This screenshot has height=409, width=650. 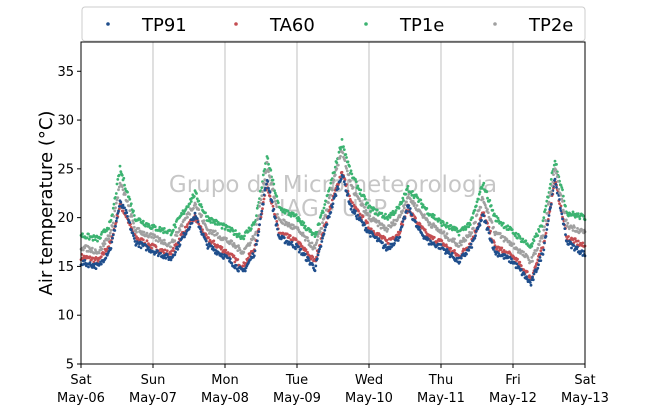 What do you see at coordinates (366, 24) in the screenshot?
I see `legend-marker` at bounding box center [366, 24].